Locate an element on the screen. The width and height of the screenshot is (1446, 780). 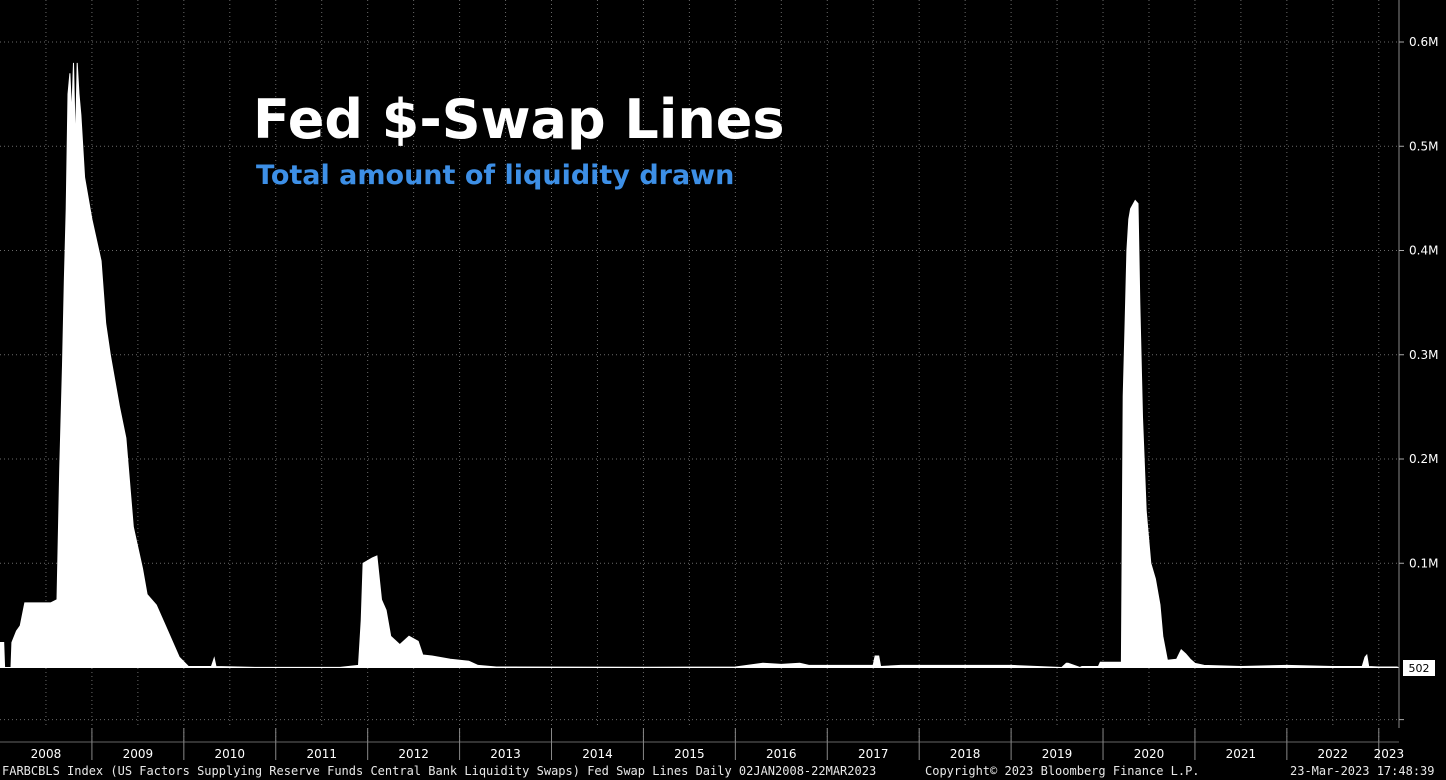
x-tick-label: 2011 is located at coordinates (321, 754).